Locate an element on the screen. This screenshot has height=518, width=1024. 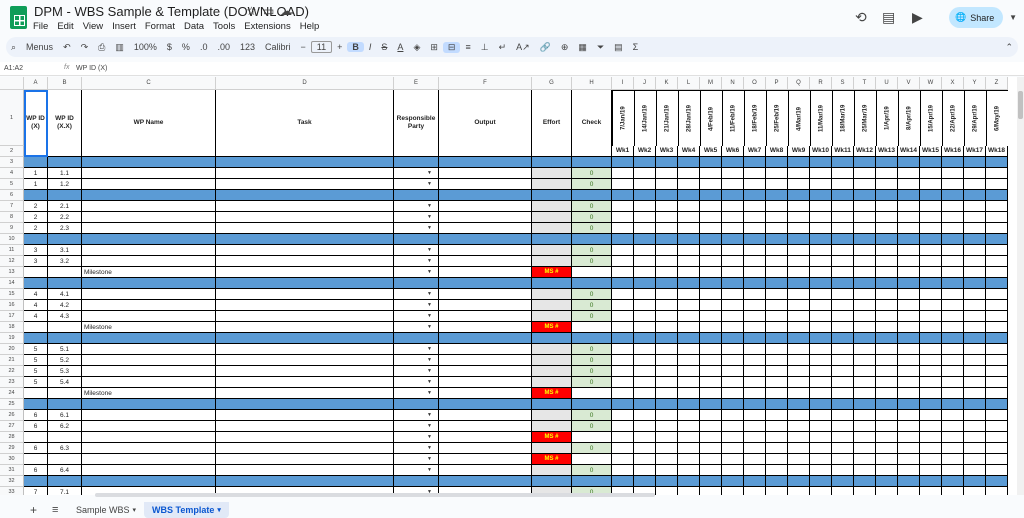
cell is located at coordinates (65, 327).